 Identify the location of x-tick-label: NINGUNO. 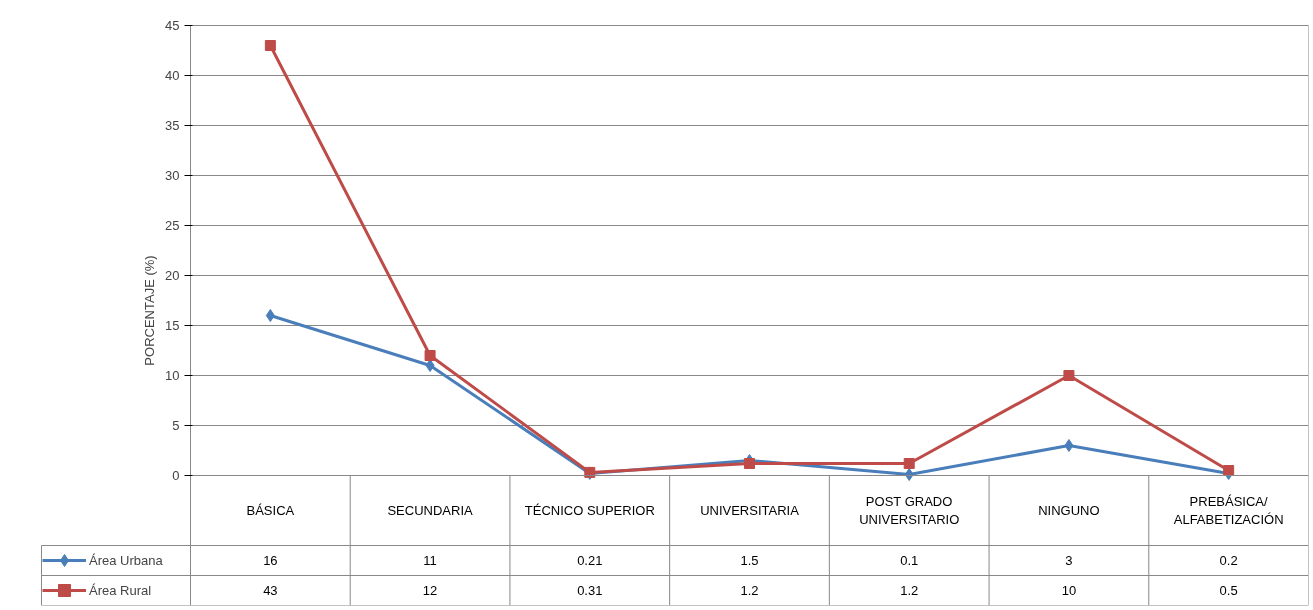
(1069, 510).